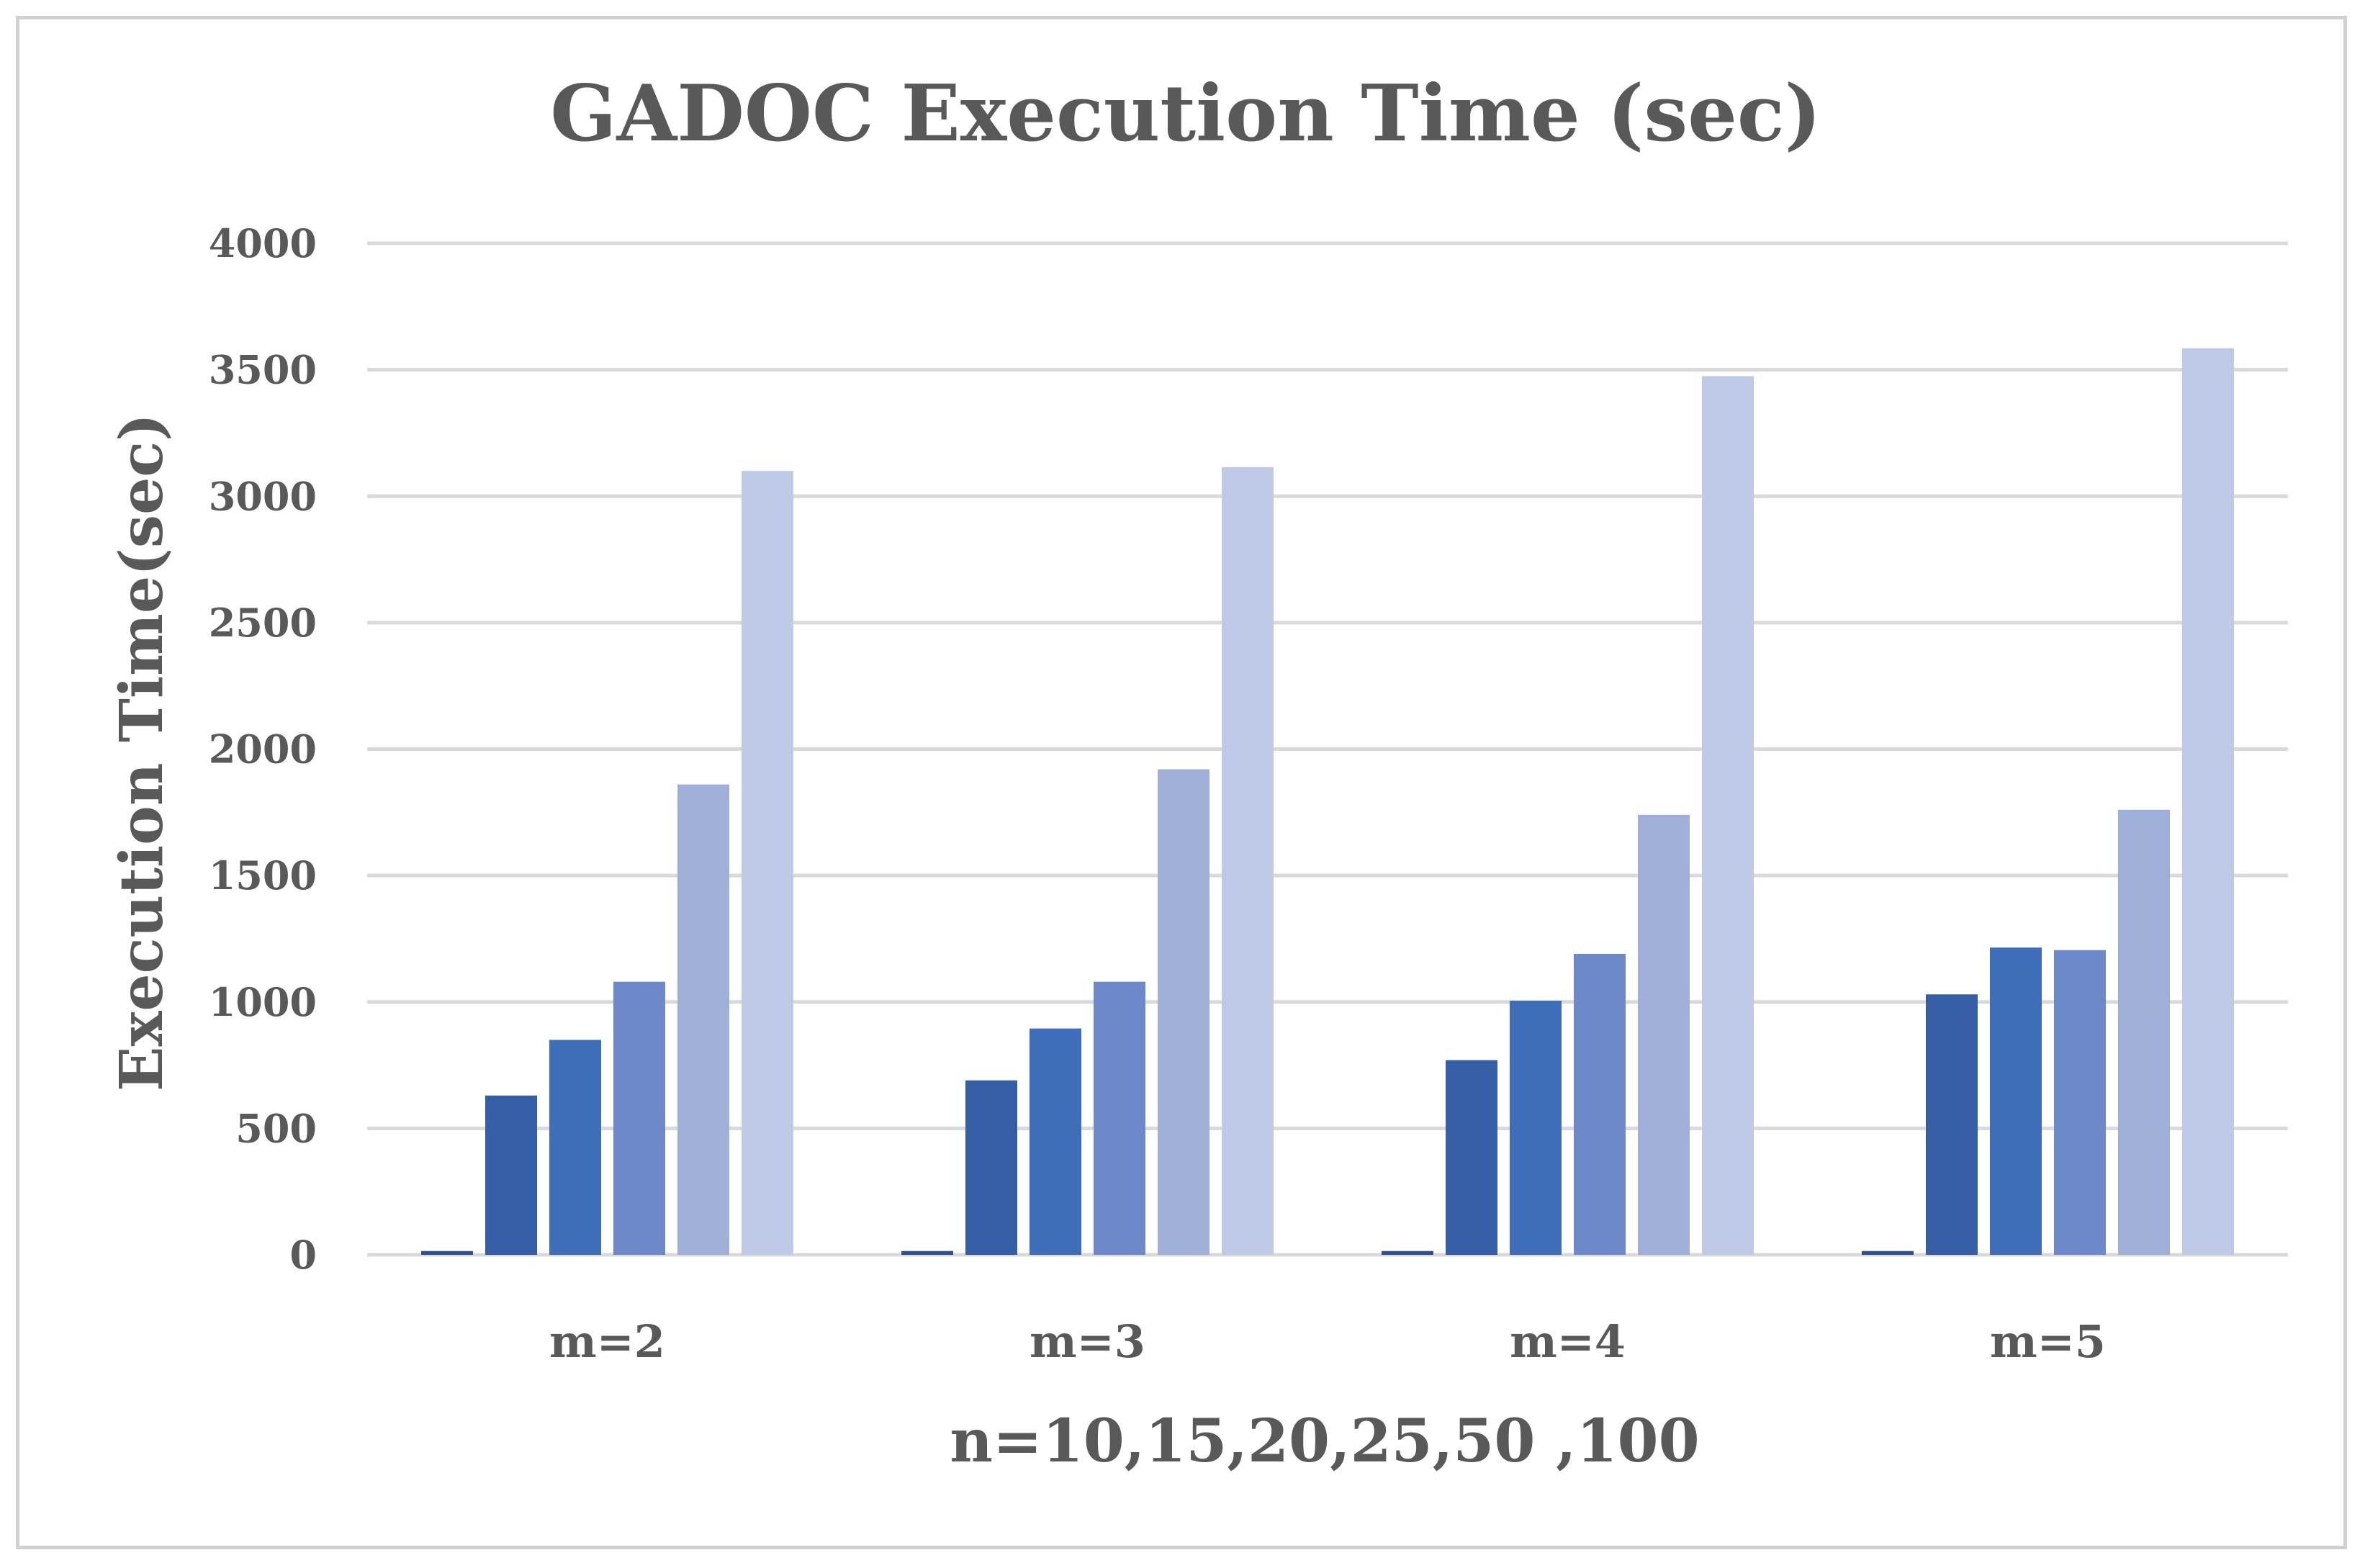  I want to click on bar-m=4-series-5, so click(1664, 1034).